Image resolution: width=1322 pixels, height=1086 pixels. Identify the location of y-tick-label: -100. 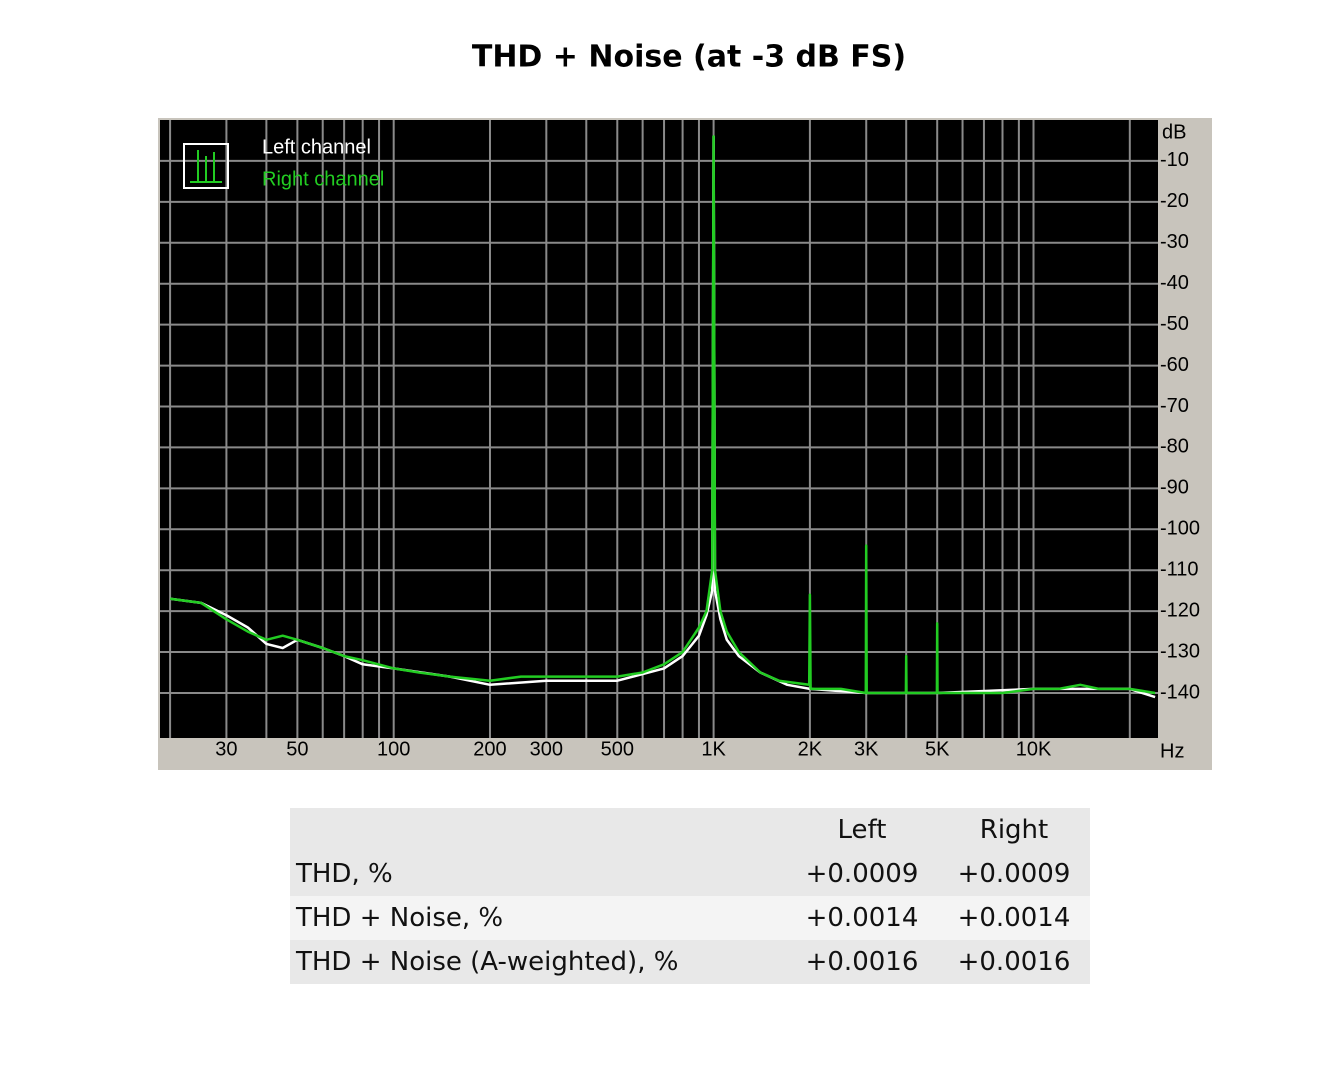
(1180, 529).